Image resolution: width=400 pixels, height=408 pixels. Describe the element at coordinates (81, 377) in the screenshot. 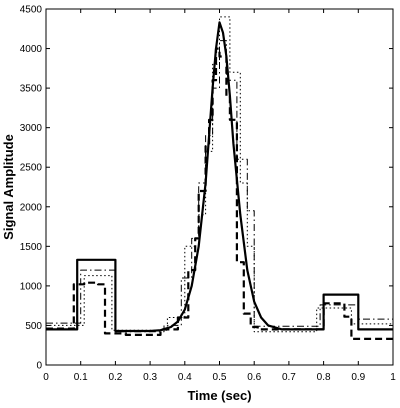

I see `x-tick-label: 0.1` at that location.